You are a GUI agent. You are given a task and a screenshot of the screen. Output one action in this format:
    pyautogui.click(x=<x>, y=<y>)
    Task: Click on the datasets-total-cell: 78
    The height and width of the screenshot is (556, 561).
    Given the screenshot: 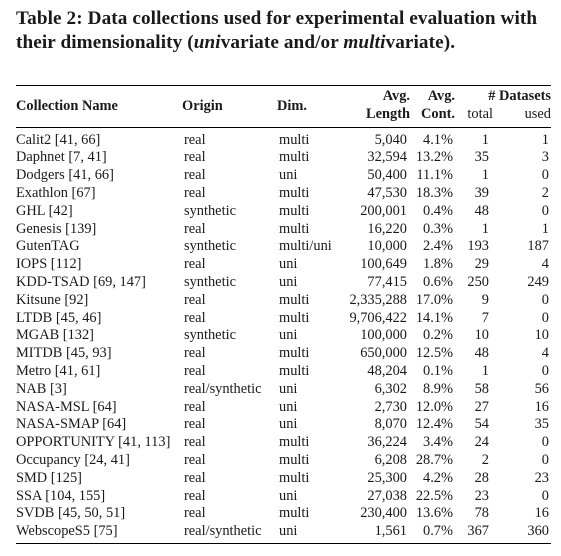 What is the action you would take?
    pyautogui.click(x=481, y=513)
    